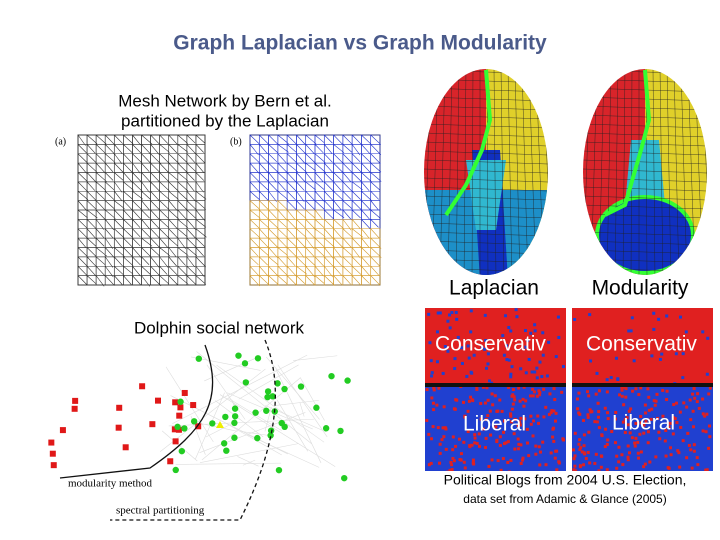  What do you see at coordinates (236, 141) in the screenshot?
I see `panel-label: (b)` at bounding box center [236, 141].